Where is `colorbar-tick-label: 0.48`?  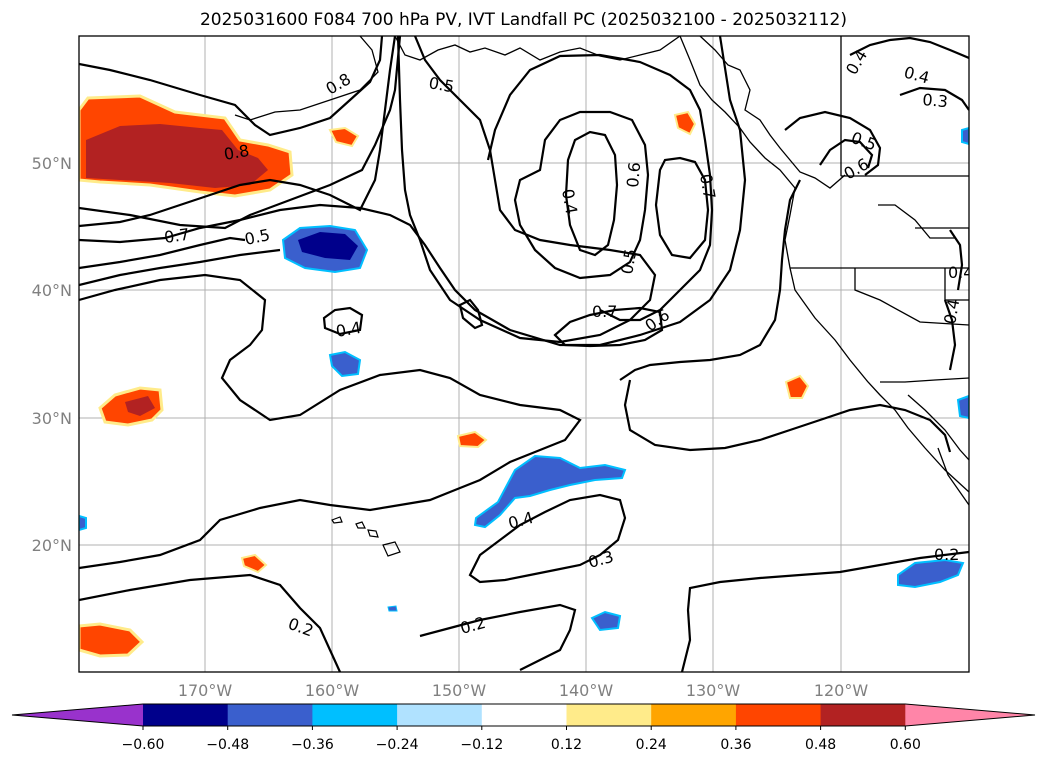 colorbar-tick-label: 0.48 is located at coordinates (820, 745).